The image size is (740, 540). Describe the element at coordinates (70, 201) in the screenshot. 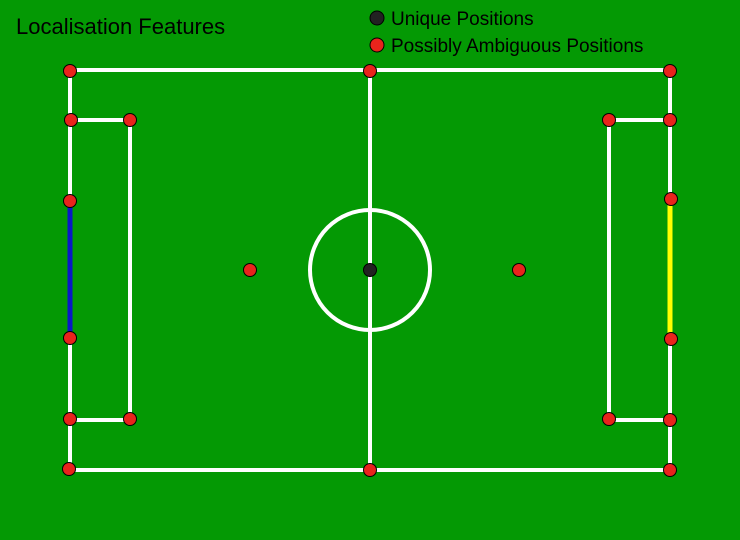

I see `marker-left-goalpost-top` at that location.